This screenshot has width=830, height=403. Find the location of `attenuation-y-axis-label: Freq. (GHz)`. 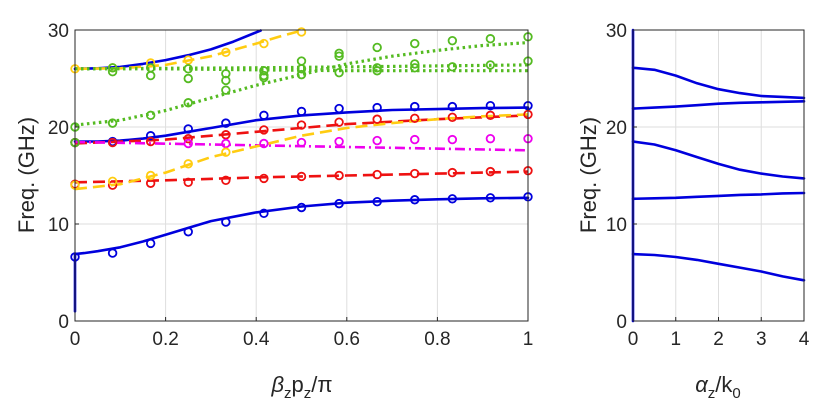

attenuation-y-axis-label: Freq. (GHz) is located at coordinates (588, 175).